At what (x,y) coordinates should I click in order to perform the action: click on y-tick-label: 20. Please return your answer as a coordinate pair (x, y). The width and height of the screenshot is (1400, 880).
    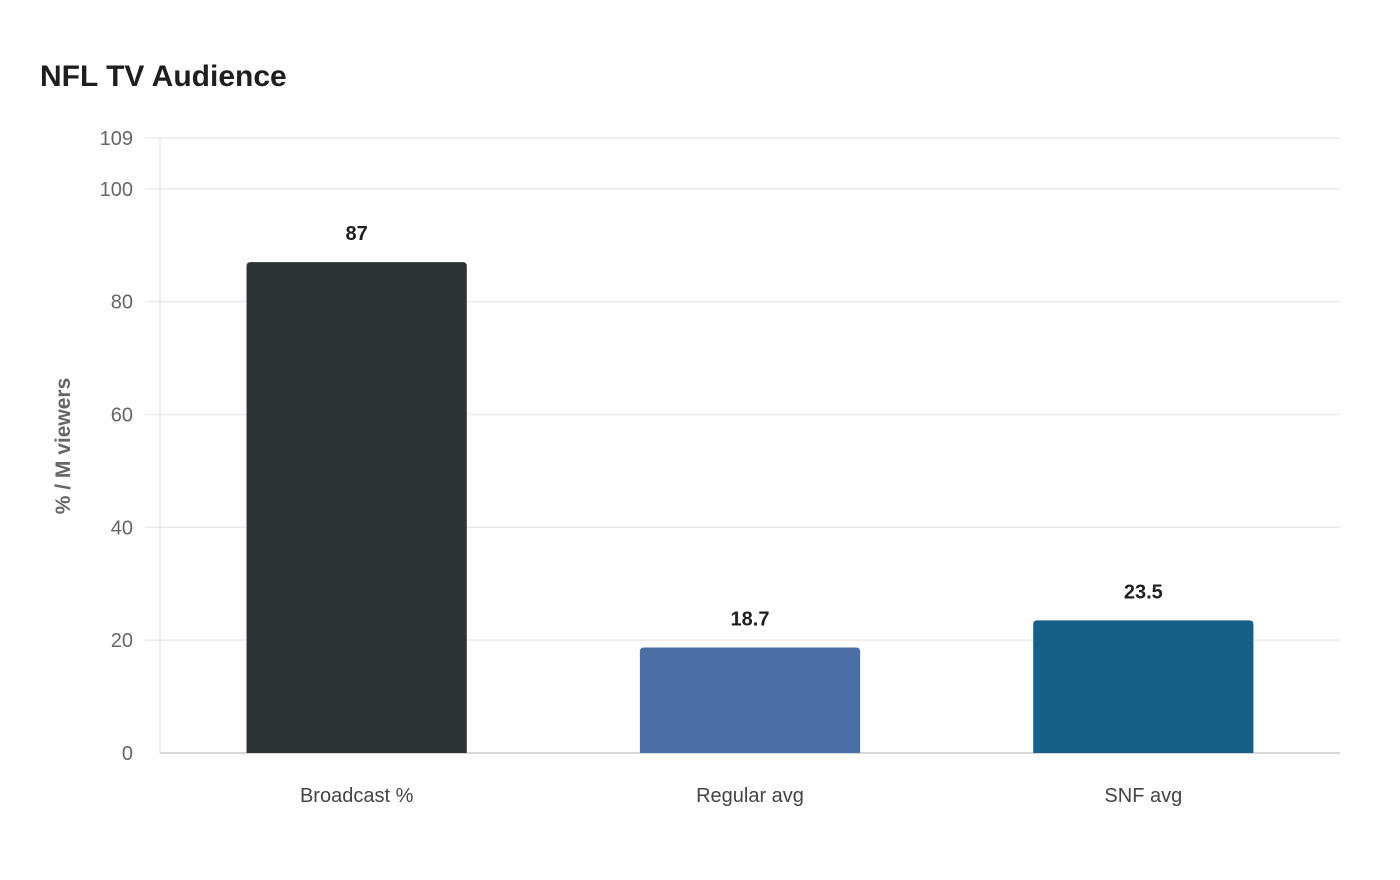
    Looking at the image, I should click on (122, 641).